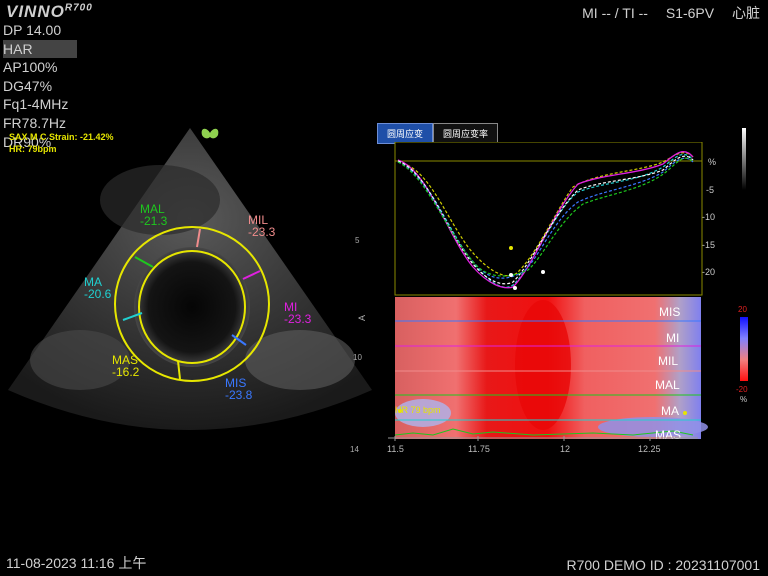 The image size is (768, 576). I want to click on tab-circumferential-strain-rate: 圆周应变率, so click(466, 133).